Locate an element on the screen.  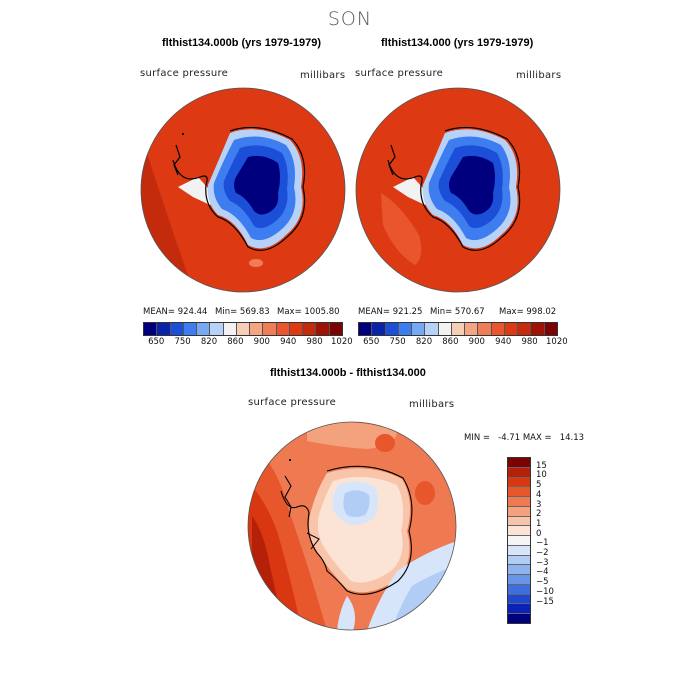
diff-variable: surface pressure is located at coordinates (292, 402).